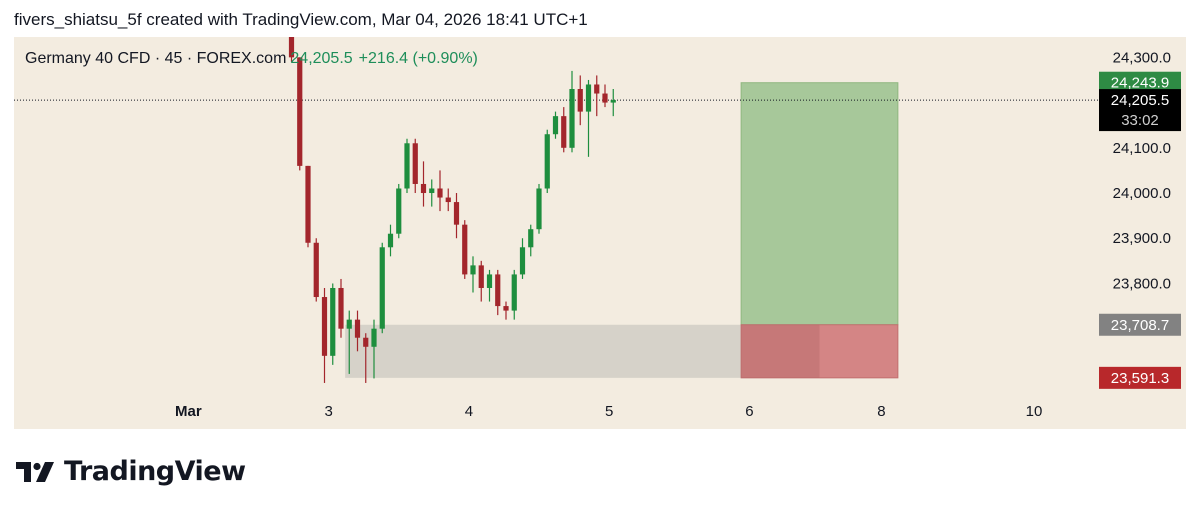 This screenshot has height=513, width=1200. Describe the element at coordinates (155, 471) in the screenshot. I see `tradingview-wordmark: TradingView` at that location.